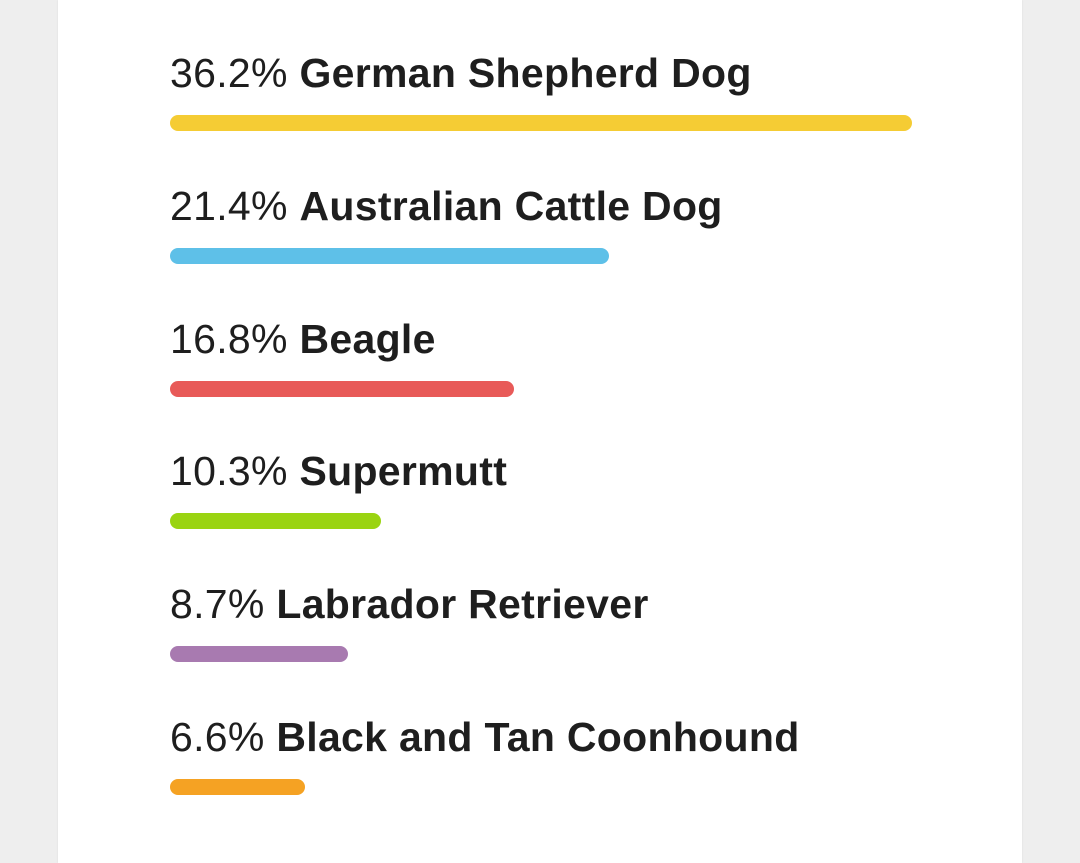 The width and height of the screenshot is (1080, 863). Describe the element at coordinates (462, 604) in the screenshot. I see `breed-name: Labrador Retriever` at that location.